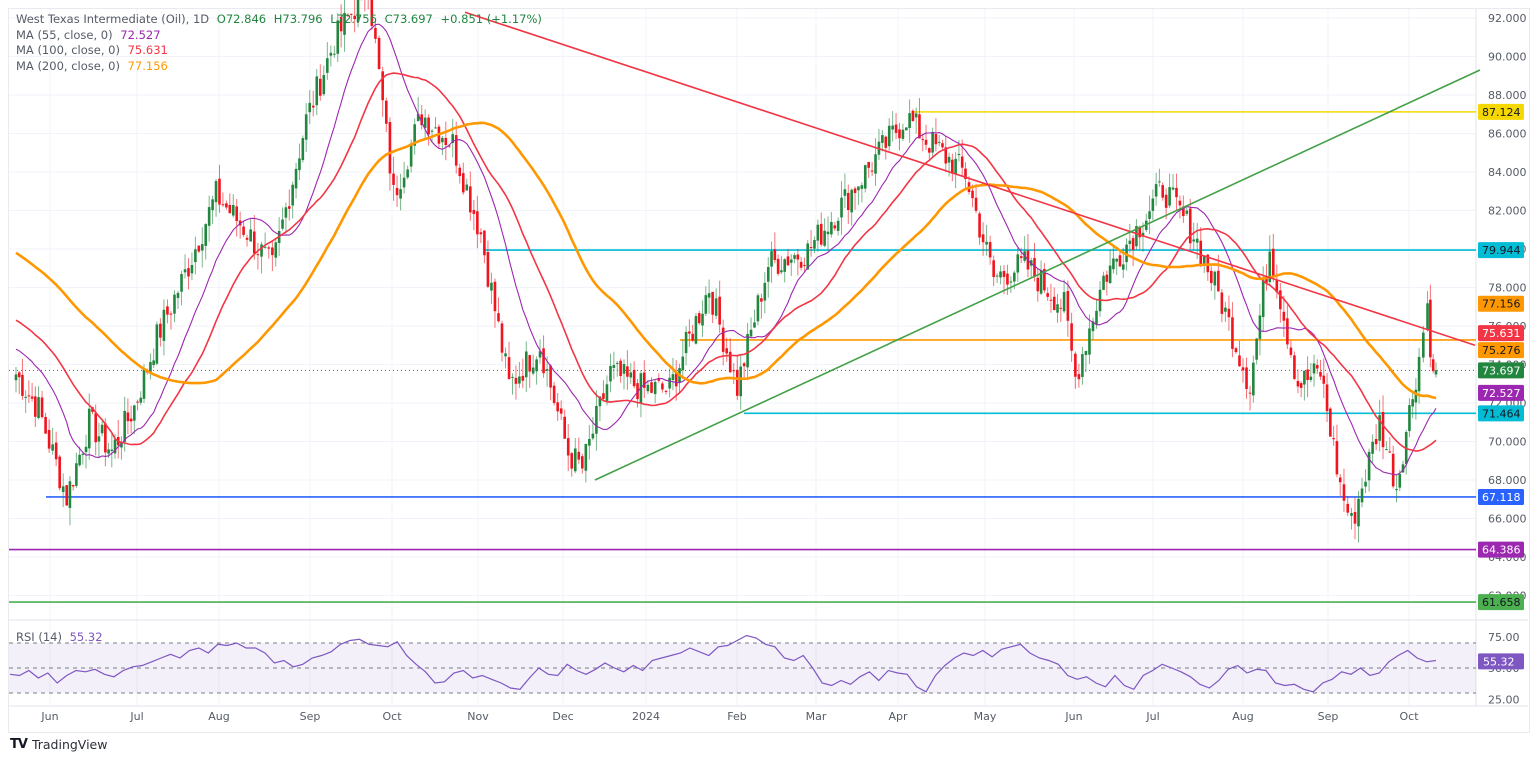  What do you see at coordinates (1507, 18) in the screenshot?
I see `svg-text: 92.000` at bounding box center [1507, 18].